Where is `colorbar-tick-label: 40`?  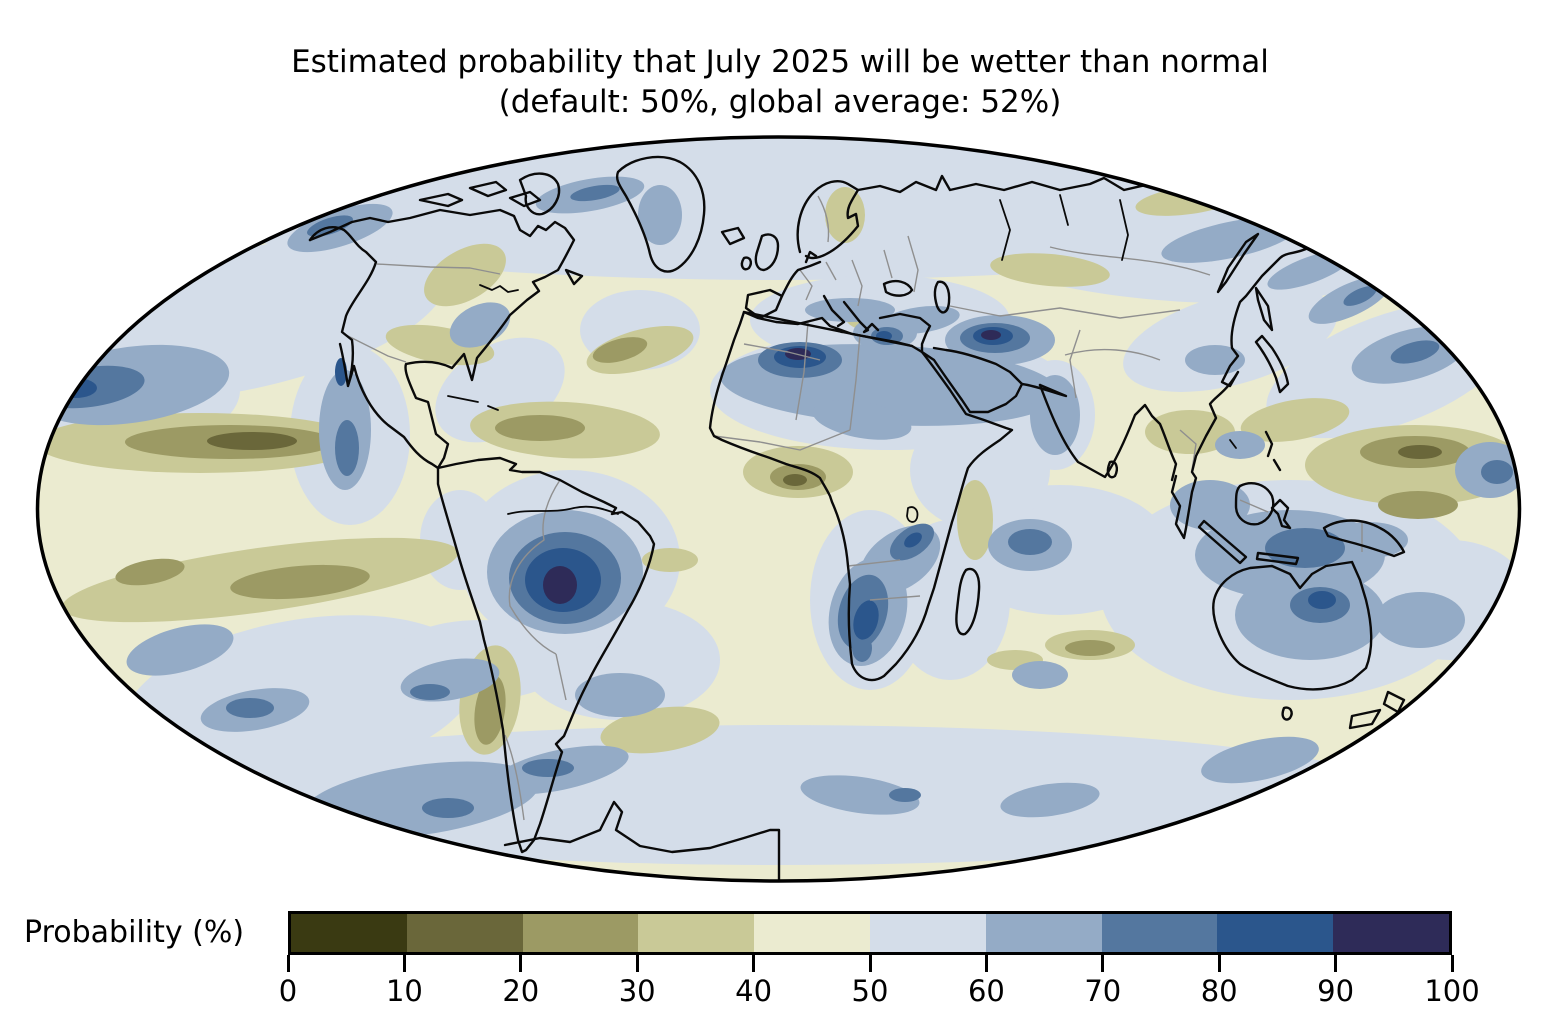 colorbar-tick-label: 40 is located at coordinates (754, 991).